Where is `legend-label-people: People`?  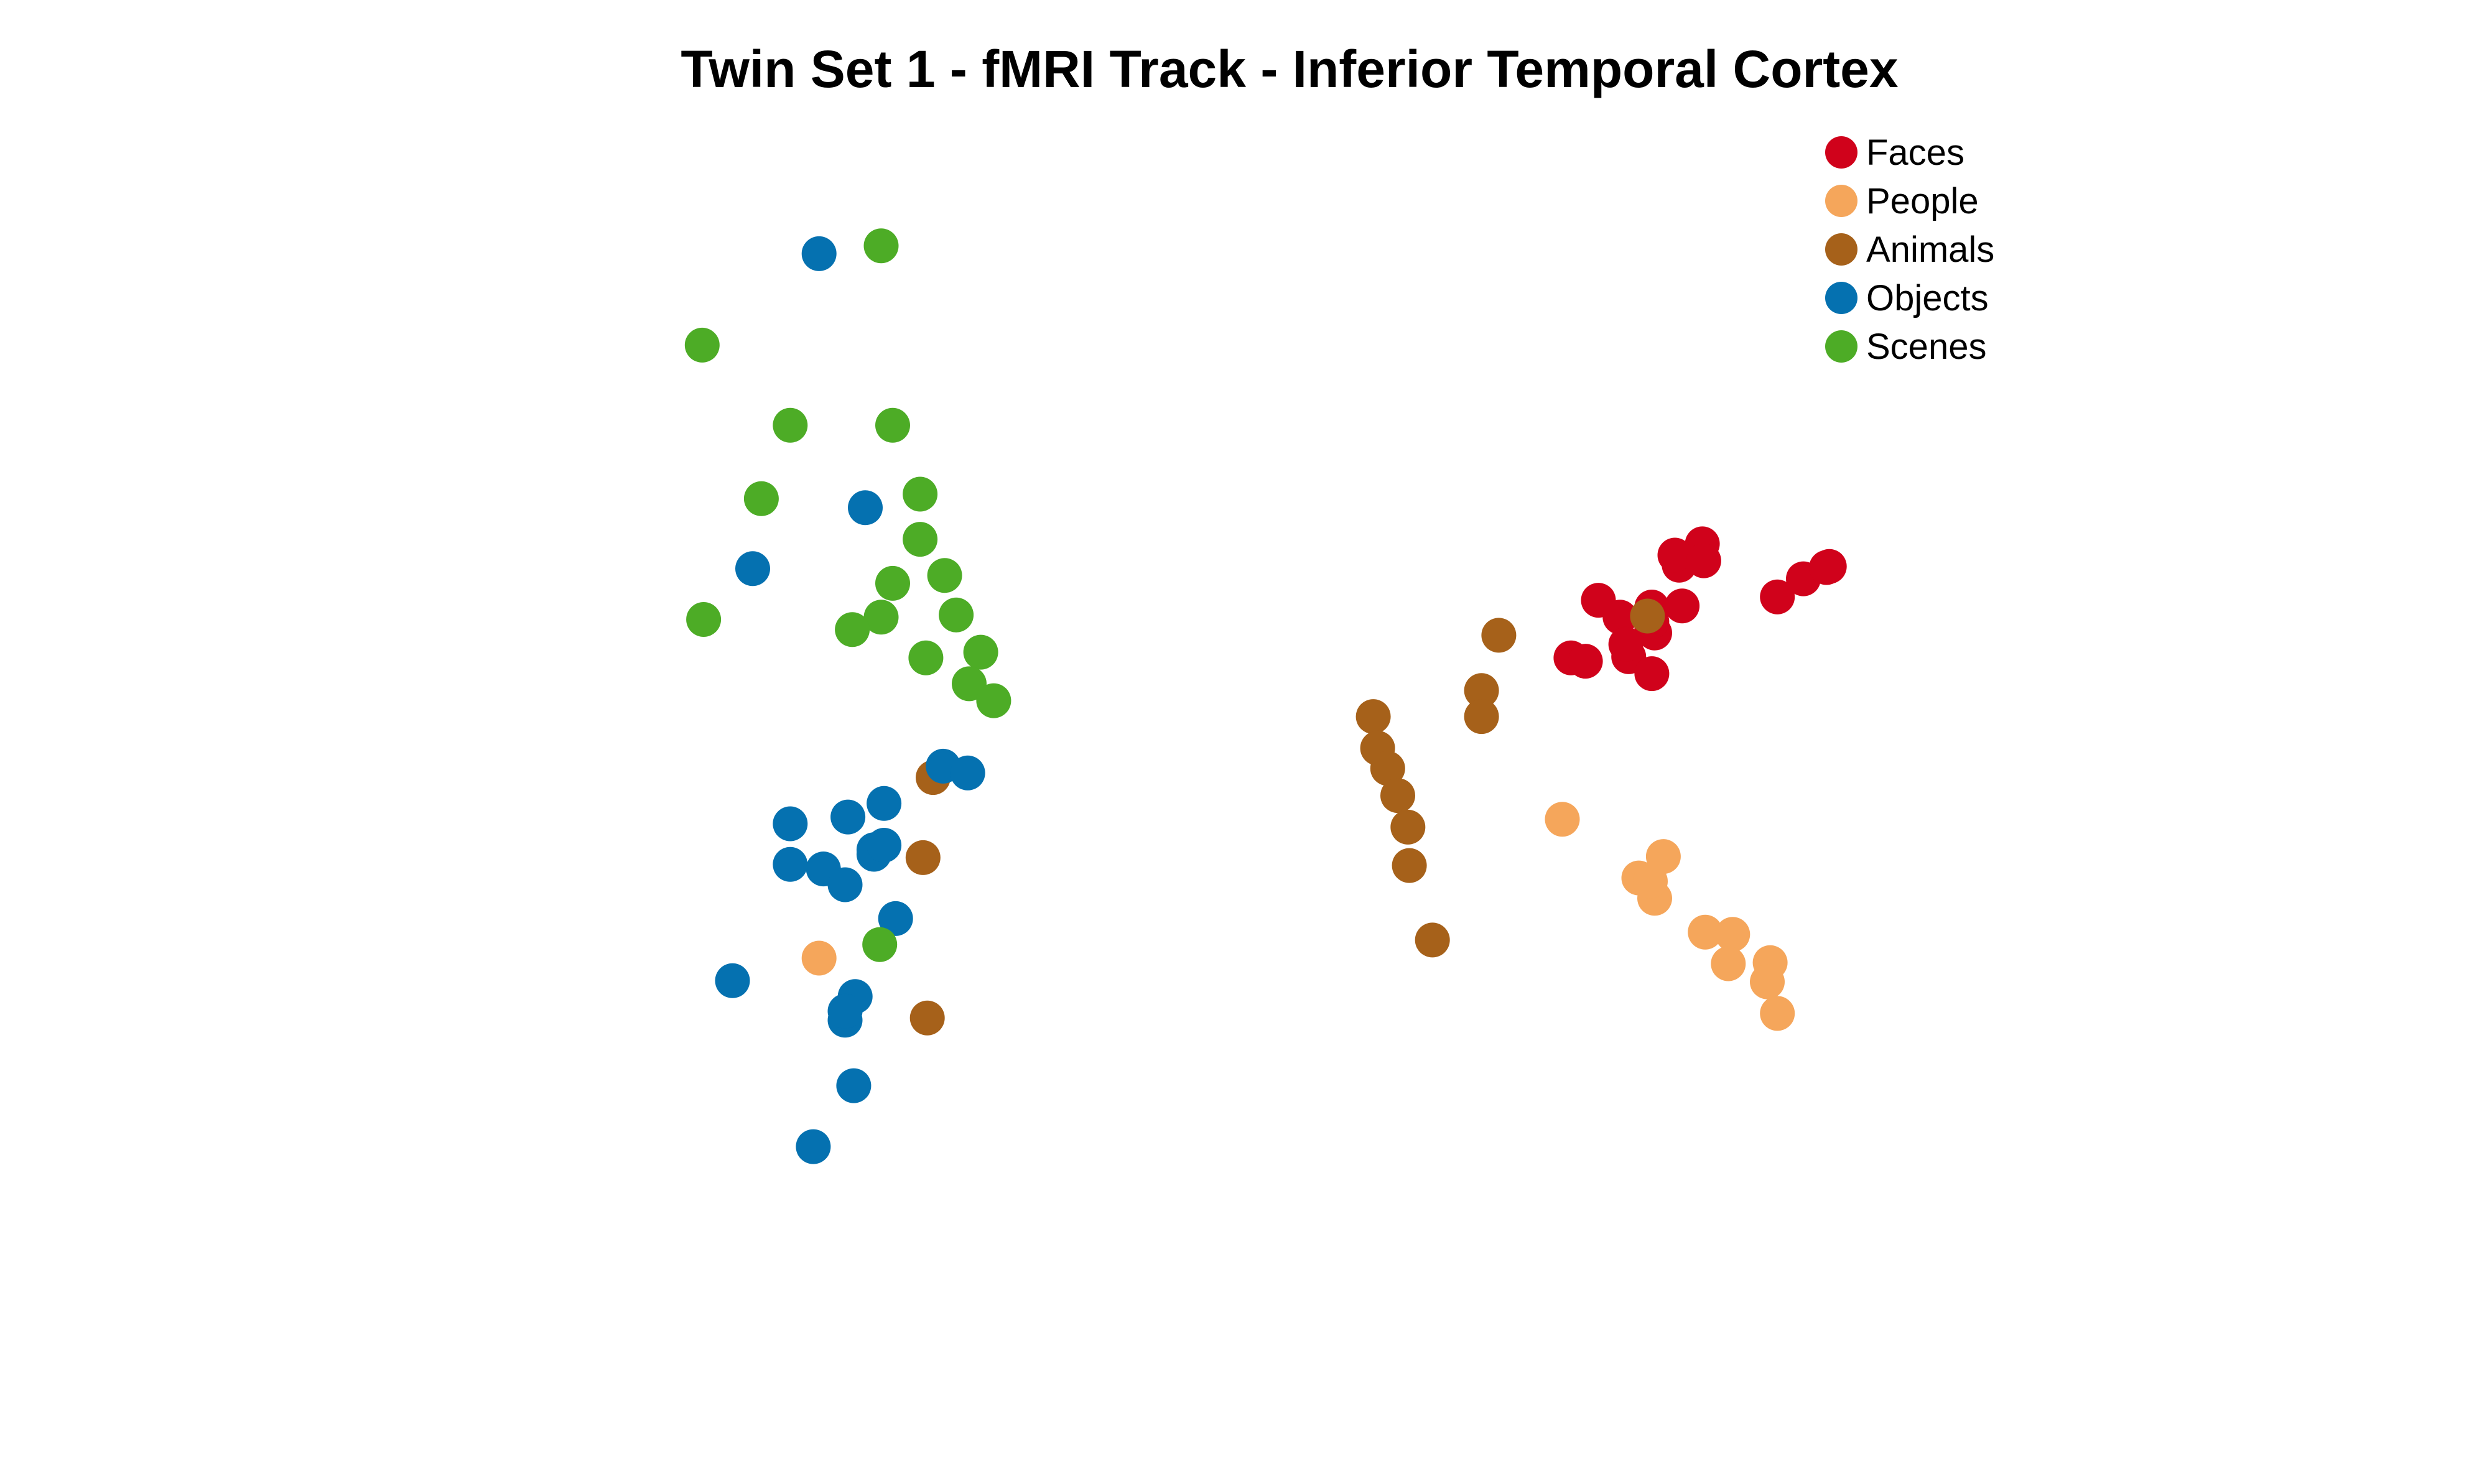 legend-label-people: People is located at coordinates (1922, 201).